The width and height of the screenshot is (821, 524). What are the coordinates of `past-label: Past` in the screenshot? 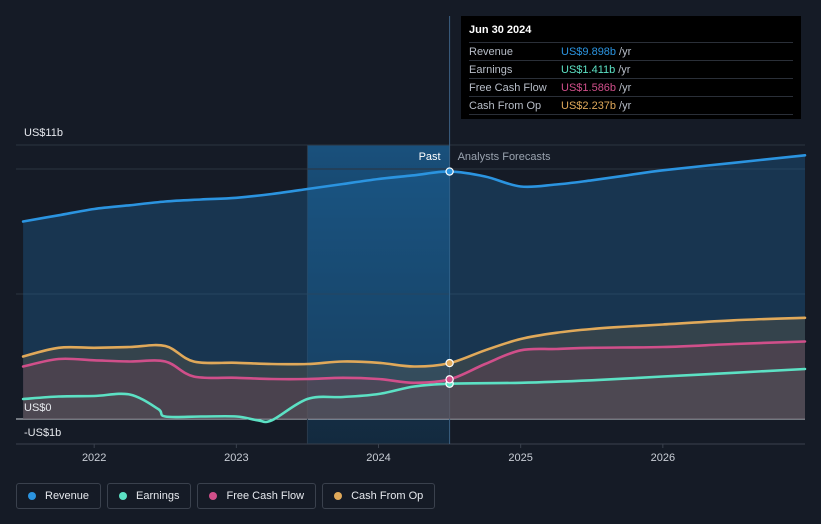 It's located at (430, 157).